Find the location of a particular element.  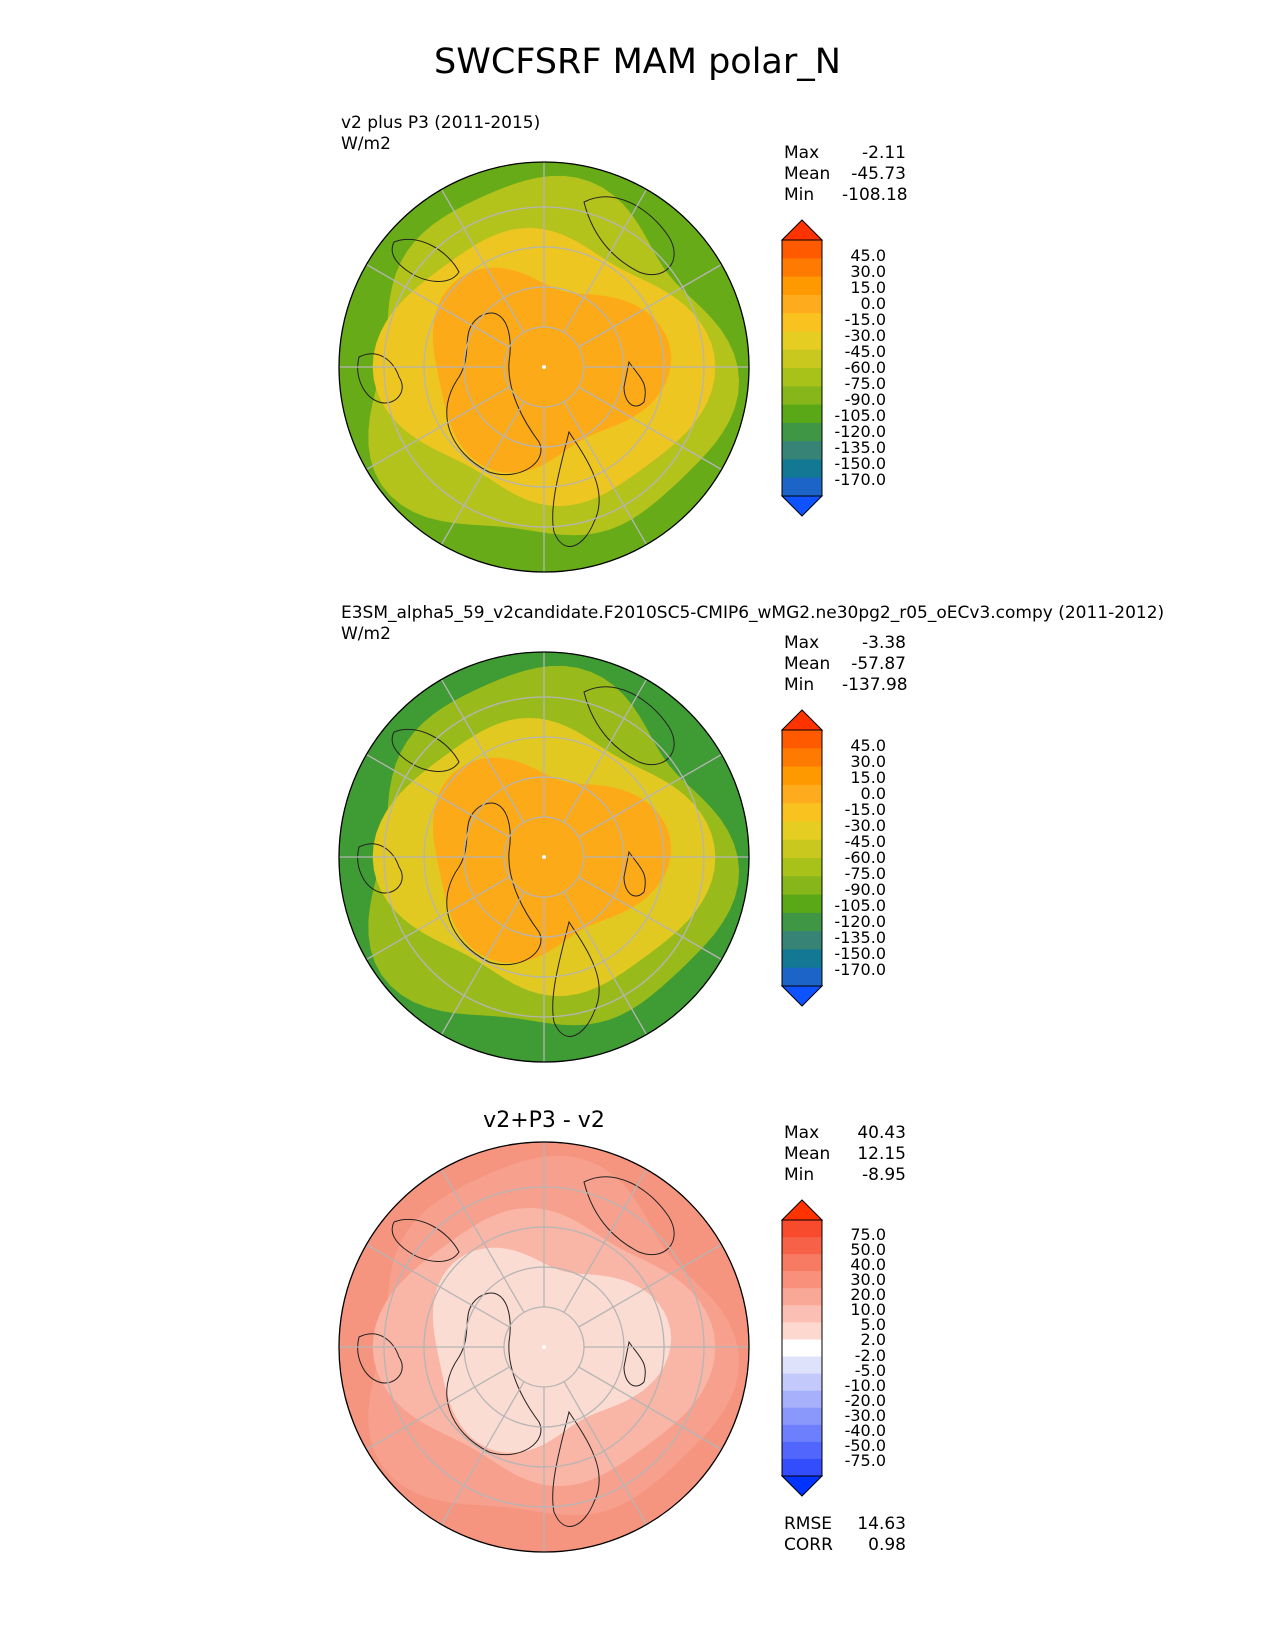

graticule is located at coordinates (544, 1347).